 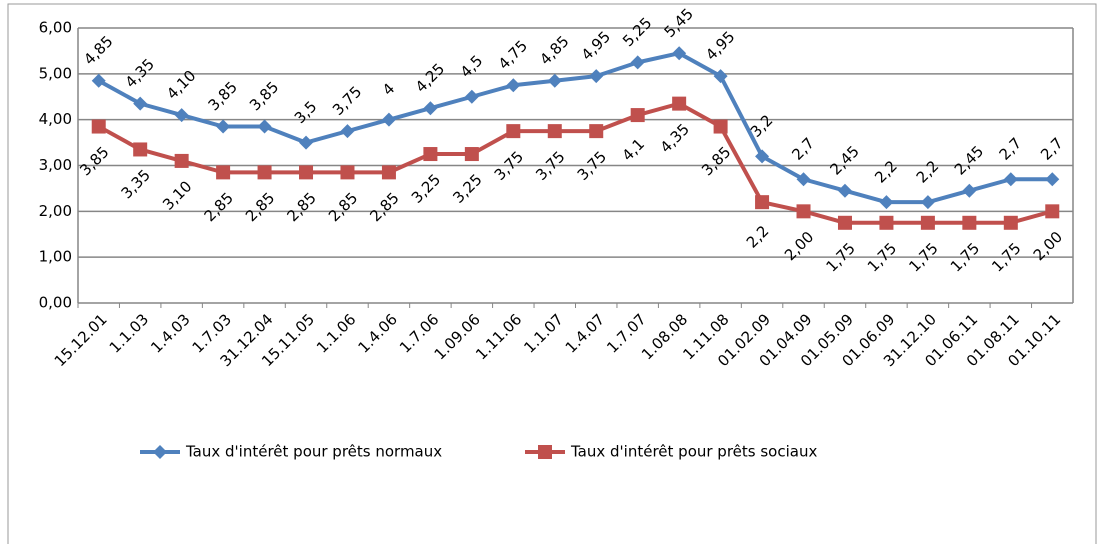 I want to click on y-tick-label: 3,00, so click(x=55, y=165).